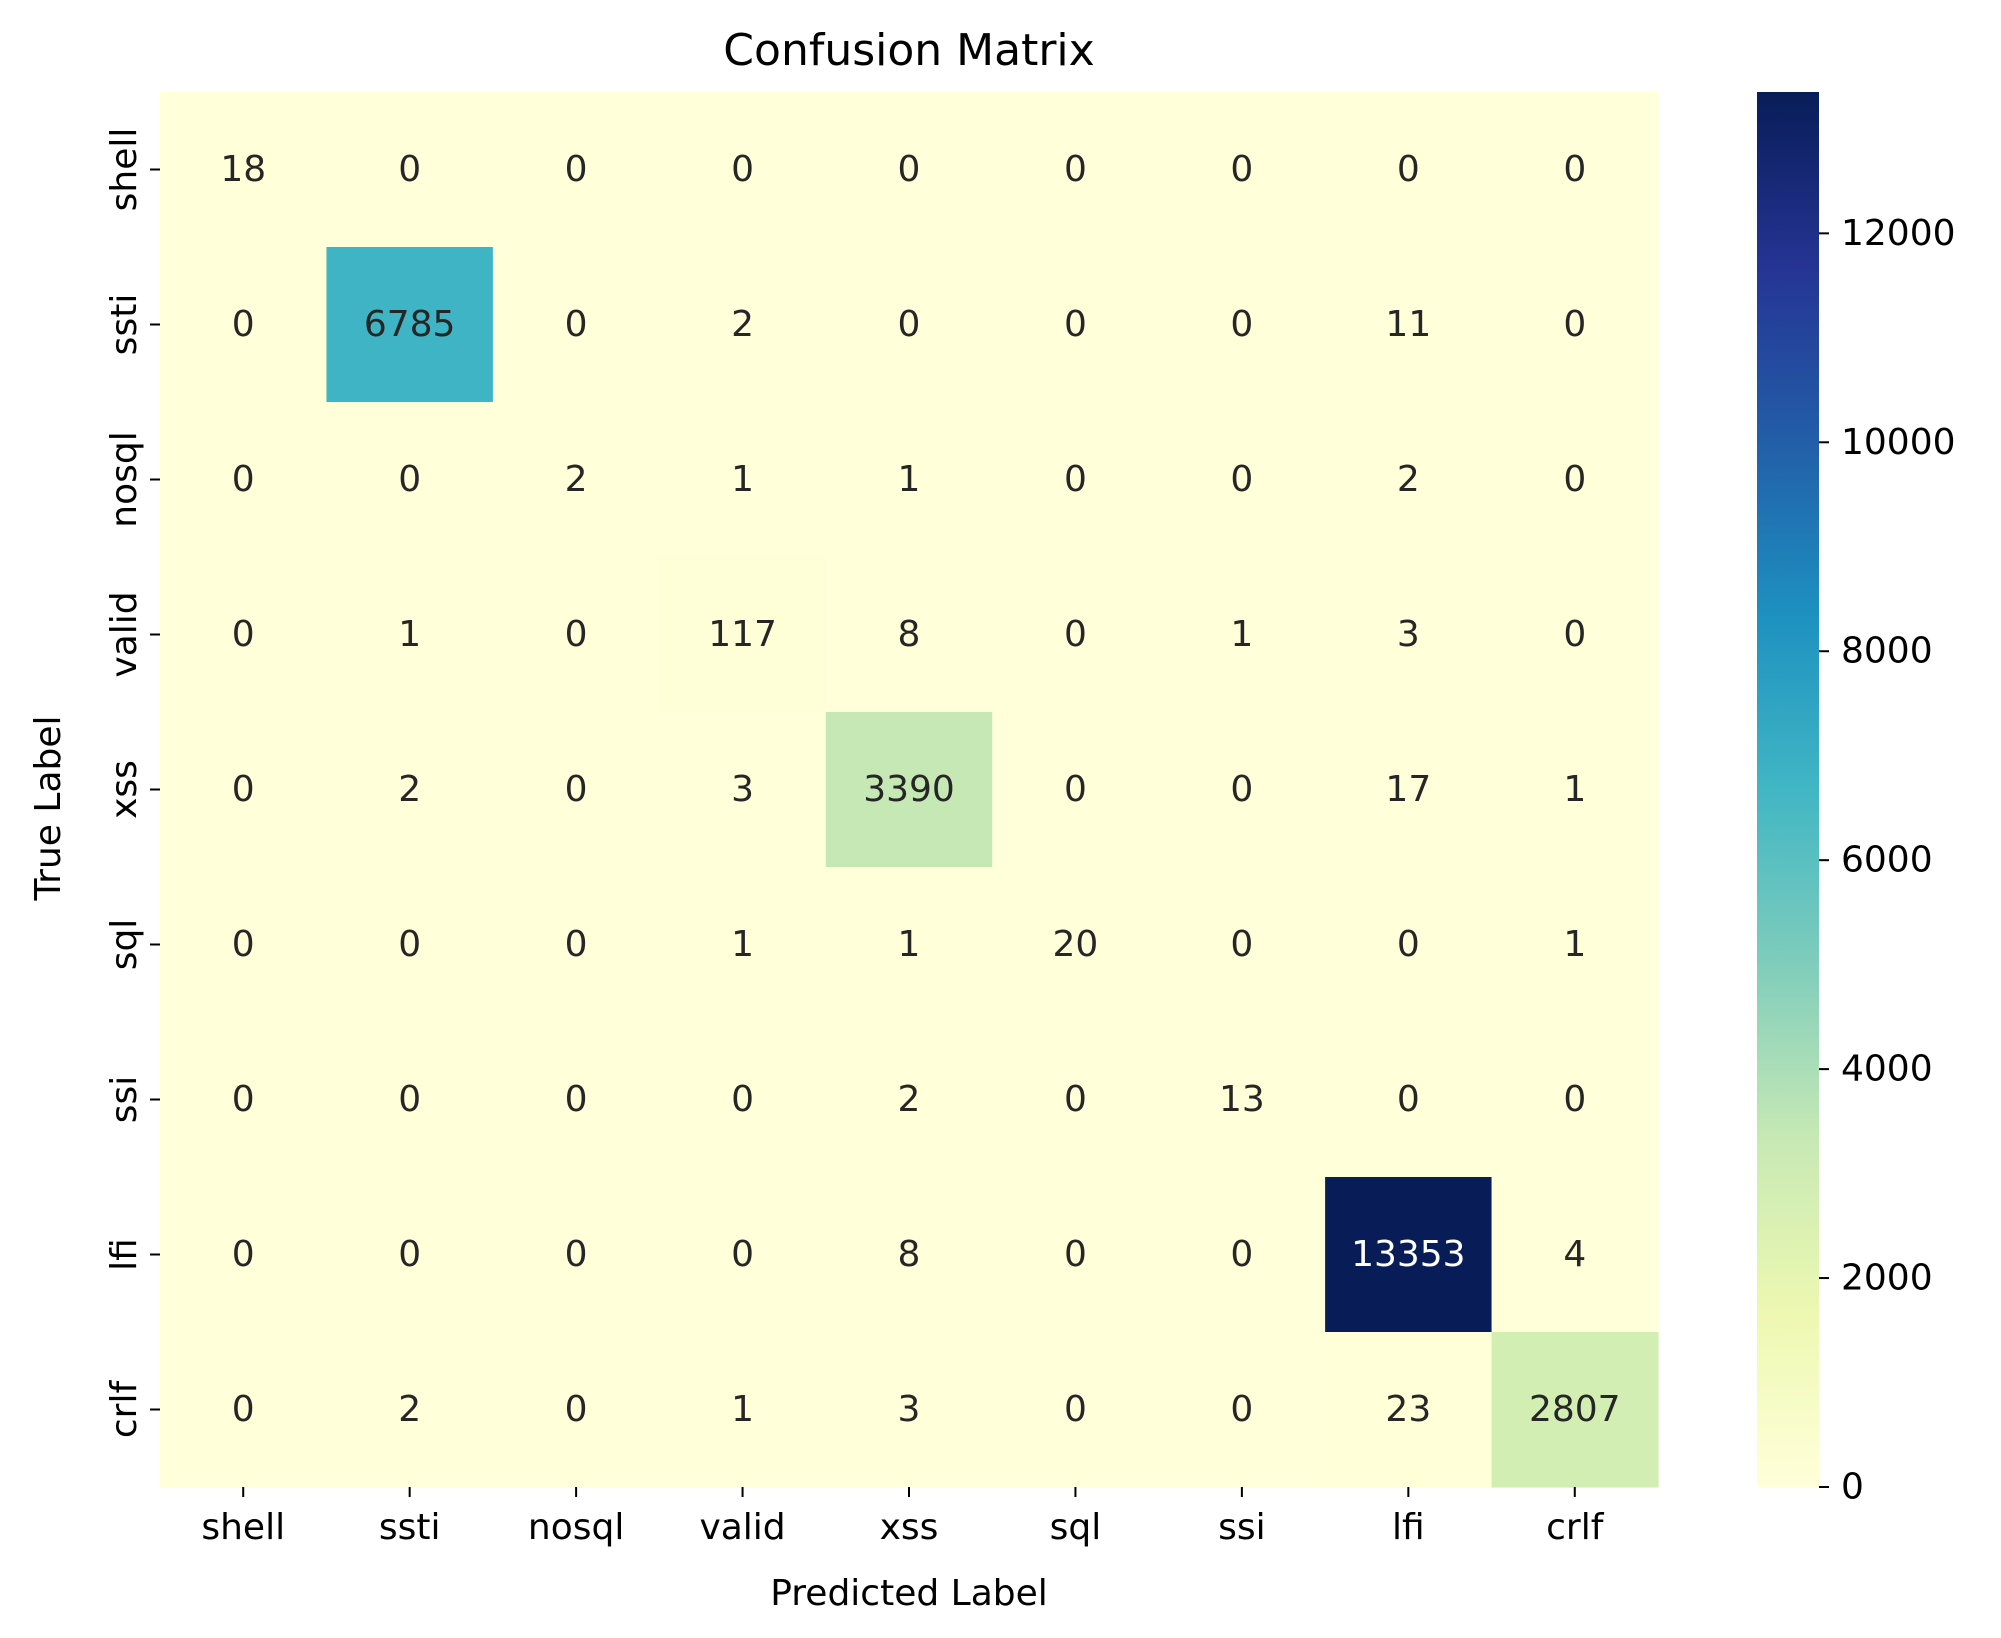 The height and width of the screenshot is (1638, 2001). Describe the element at coordinates (1408, 324) in the screenshot. I see `cell-value-ssti-lfi: 11` at that location.